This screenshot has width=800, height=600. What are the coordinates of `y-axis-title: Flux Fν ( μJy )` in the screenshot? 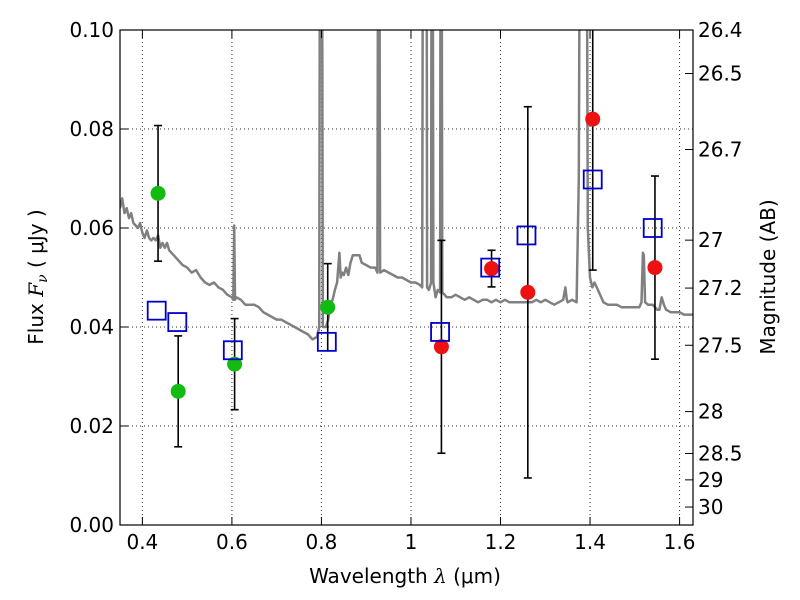 It's located at (37, 276).